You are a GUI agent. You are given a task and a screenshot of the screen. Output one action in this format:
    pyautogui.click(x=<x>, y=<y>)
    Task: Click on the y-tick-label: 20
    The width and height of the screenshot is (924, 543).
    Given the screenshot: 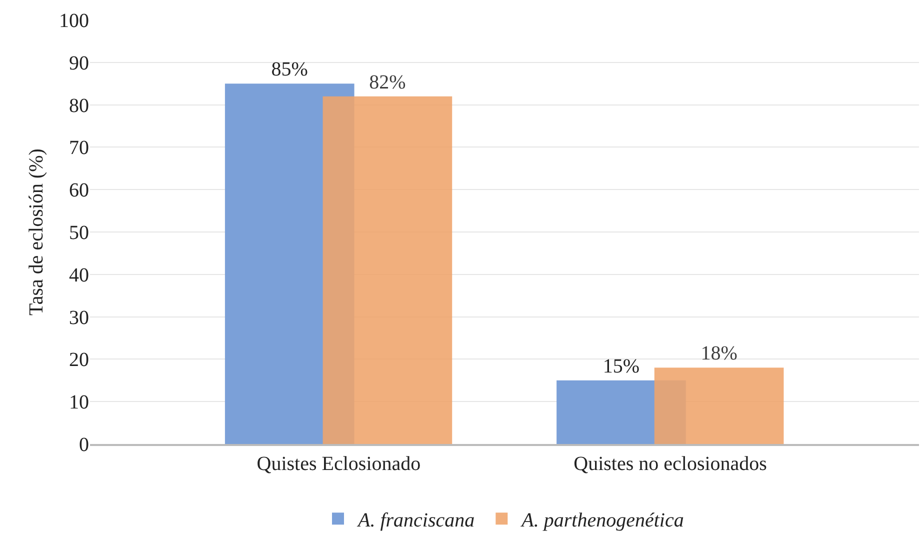 What is the action you would take?
    pyautogui.click(x=79, y=360)
    